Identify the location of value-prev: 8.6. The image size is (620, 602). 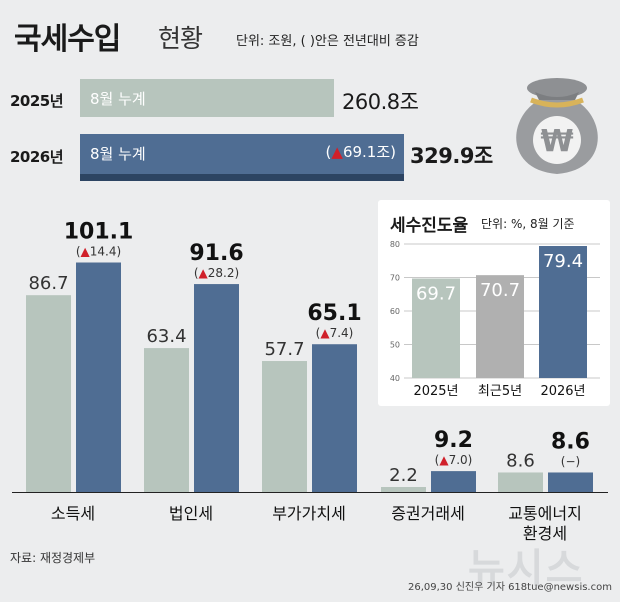
(520, 460).